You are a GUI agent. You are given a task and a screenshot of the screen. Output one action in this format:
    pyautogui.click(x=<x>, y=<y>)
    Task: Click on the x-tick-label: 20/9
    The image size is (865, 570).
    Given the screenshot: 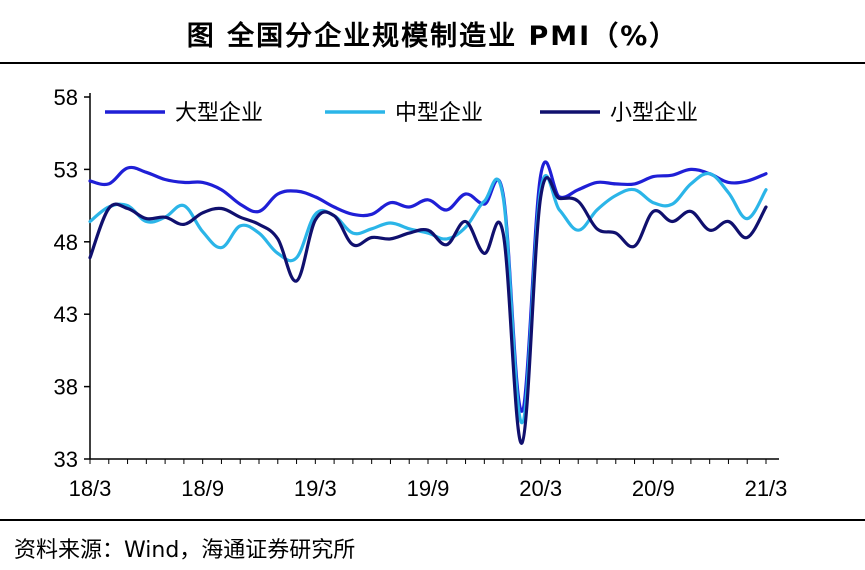 What is the action you would take?
    pyautogui.click(x=653, y=488)
    